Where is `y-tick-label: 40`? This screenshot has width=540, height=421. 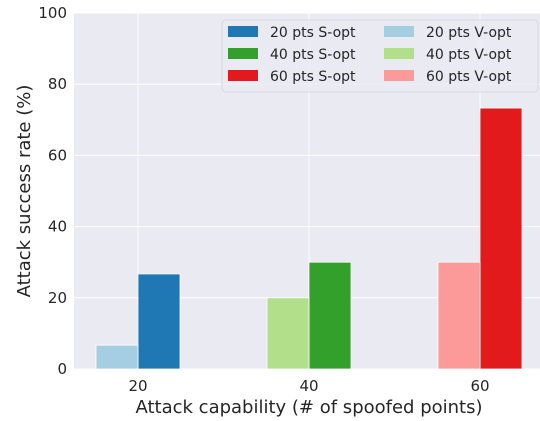 y-tick-label: 40 is located at coordinates (57, 227).